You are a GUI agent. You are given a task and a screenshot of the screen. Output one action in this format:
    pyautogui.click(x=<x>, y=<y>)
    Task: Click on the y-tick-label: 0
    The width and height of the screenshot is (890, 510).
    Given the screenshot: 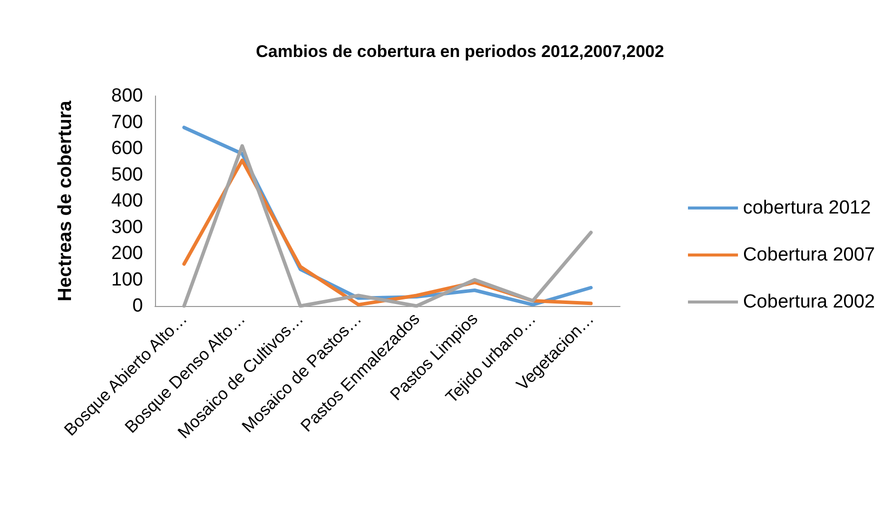 What is the action you would take?
    pyautogui.click(x=137, y=306)
    